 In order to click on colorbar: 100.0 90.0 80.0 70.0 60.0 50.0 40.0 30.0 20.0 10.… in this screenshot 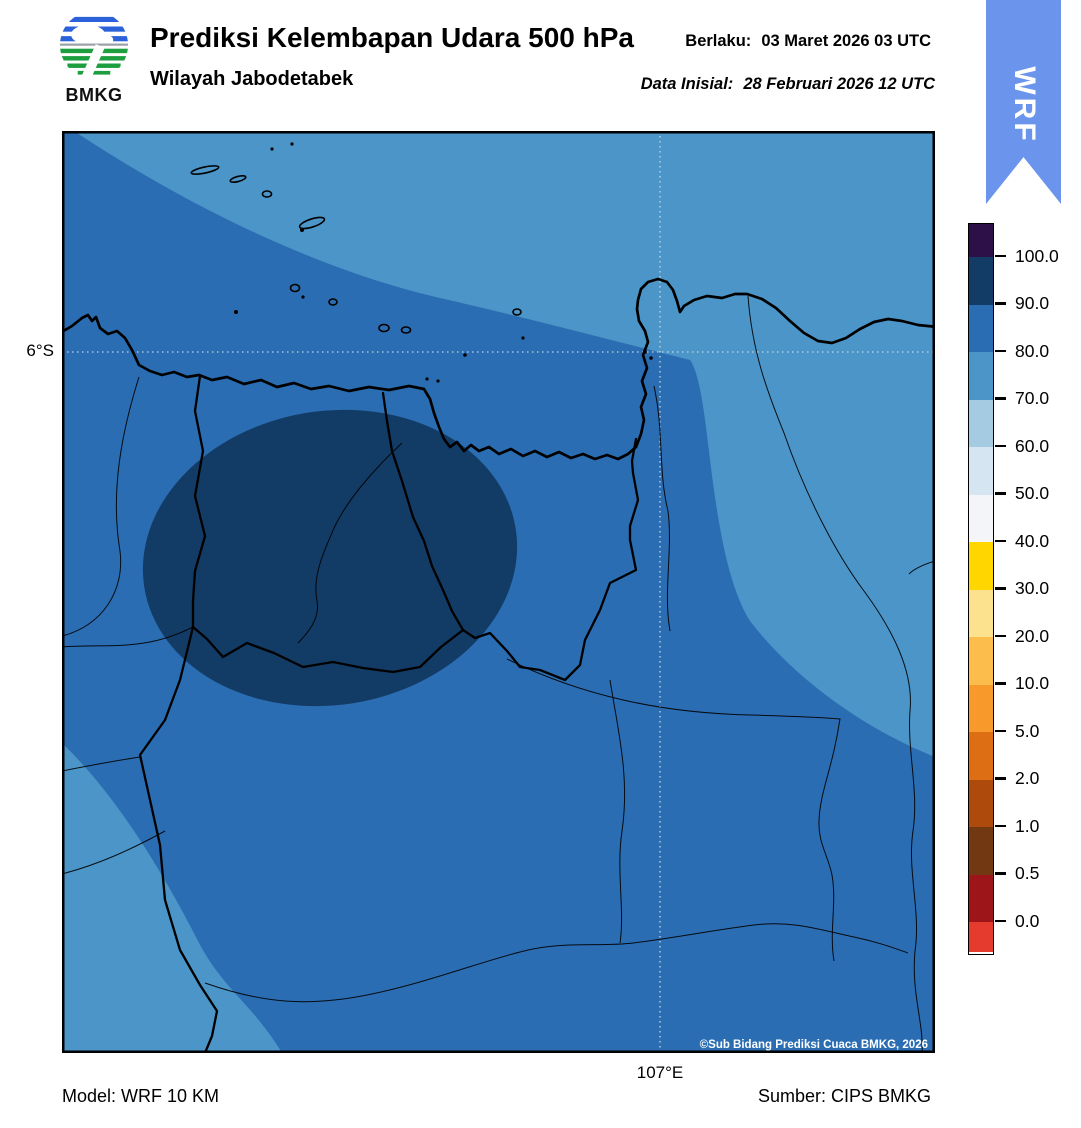, I will do `click(1024, 589)`.